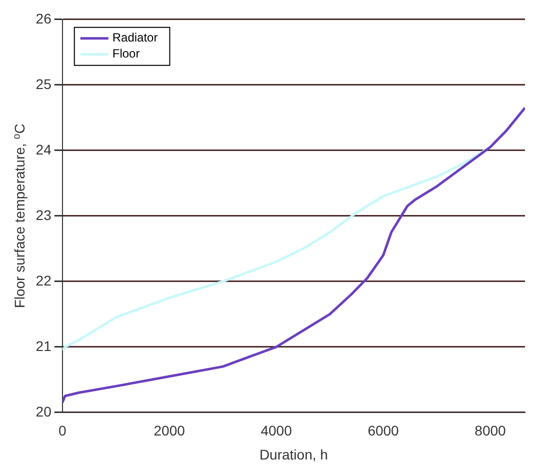  Describe the element at coordinates (170, 430) in the screenshot. I see `x-tick-label: 2000` at that location.